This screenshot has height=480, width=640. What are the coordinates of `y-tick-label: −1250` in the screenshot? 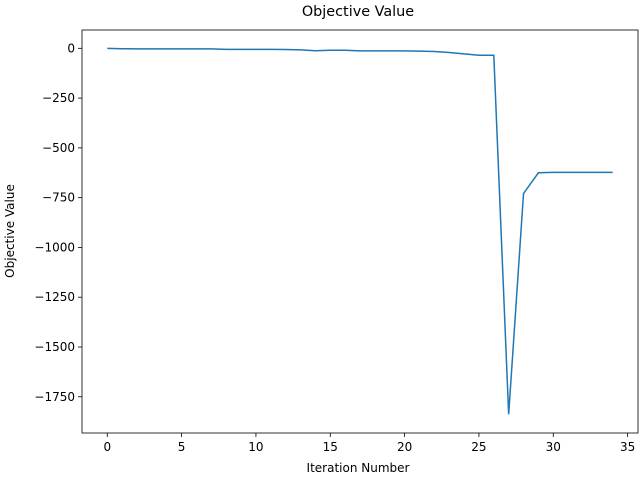 It's located at (54, 297).